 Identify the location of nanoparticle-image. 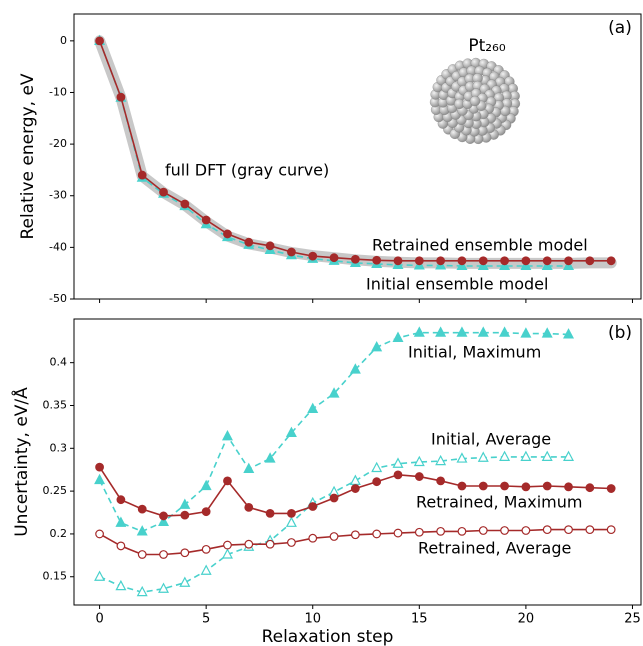
(475, 101).